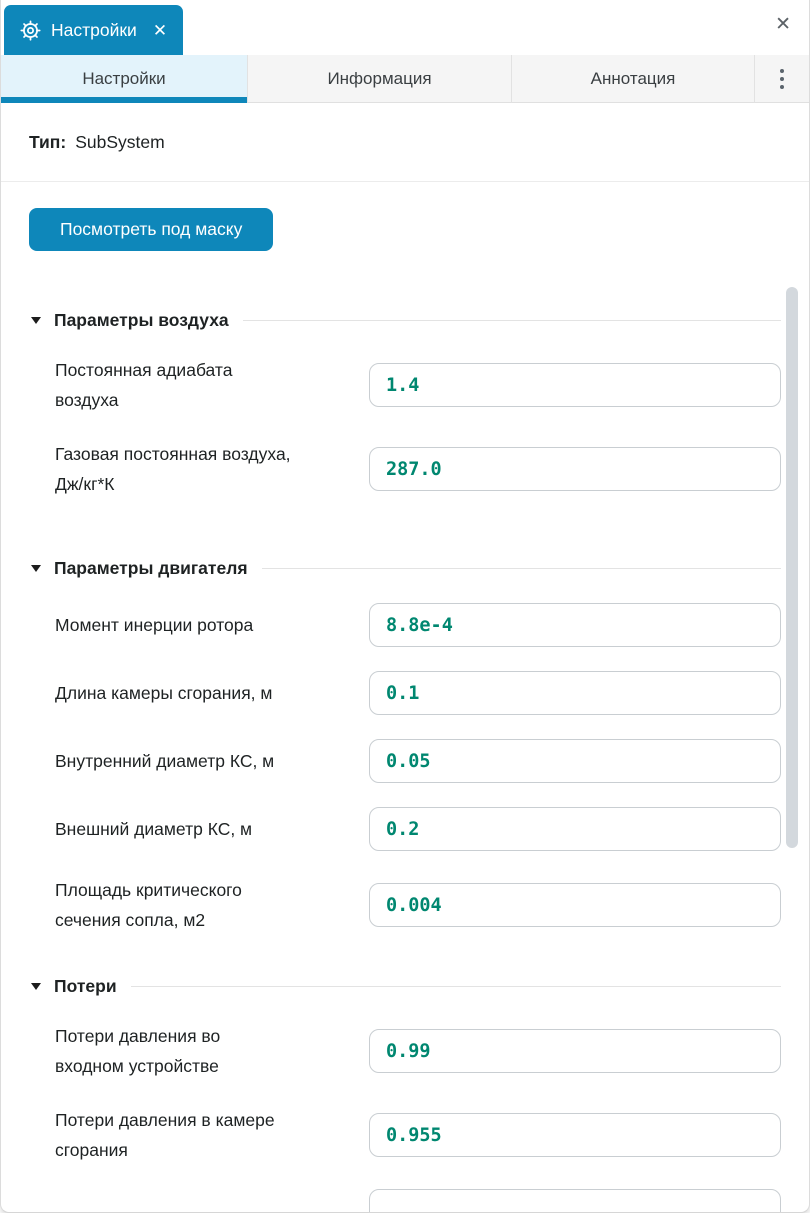  I want to click on kebab-menu-icon, so click(782, 78).